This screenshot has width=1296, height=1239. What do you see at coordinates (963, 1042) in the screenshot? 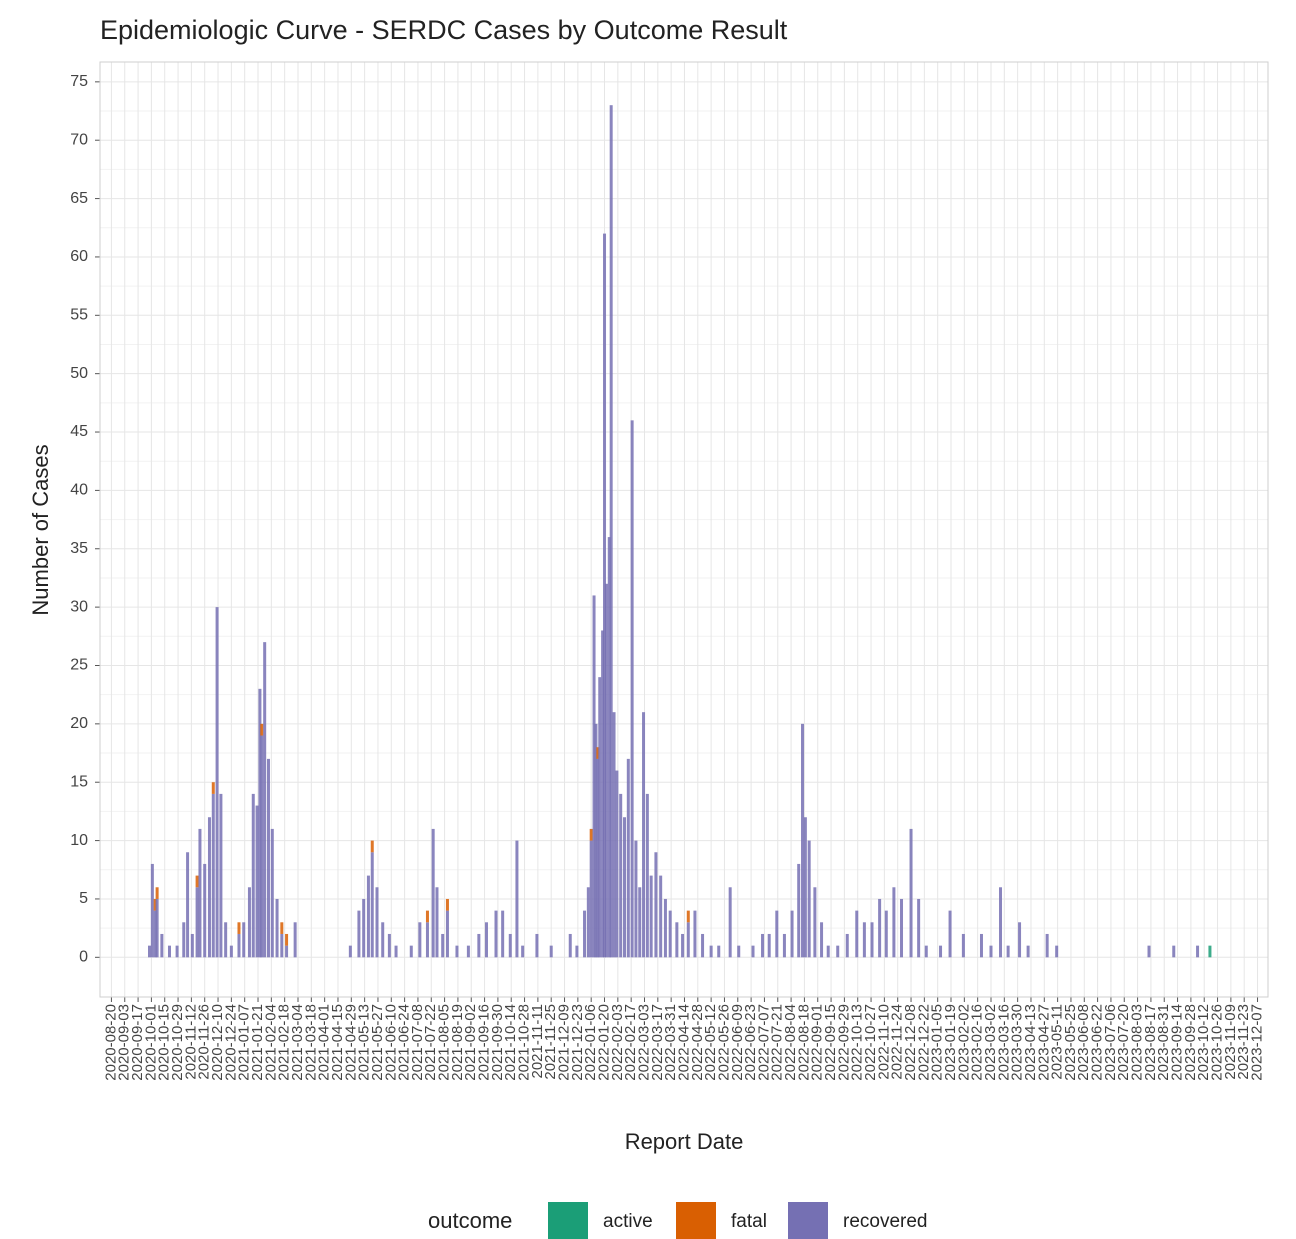
I see `x-tick-label: 2023-02-02` at bounding box center [963, 1042].